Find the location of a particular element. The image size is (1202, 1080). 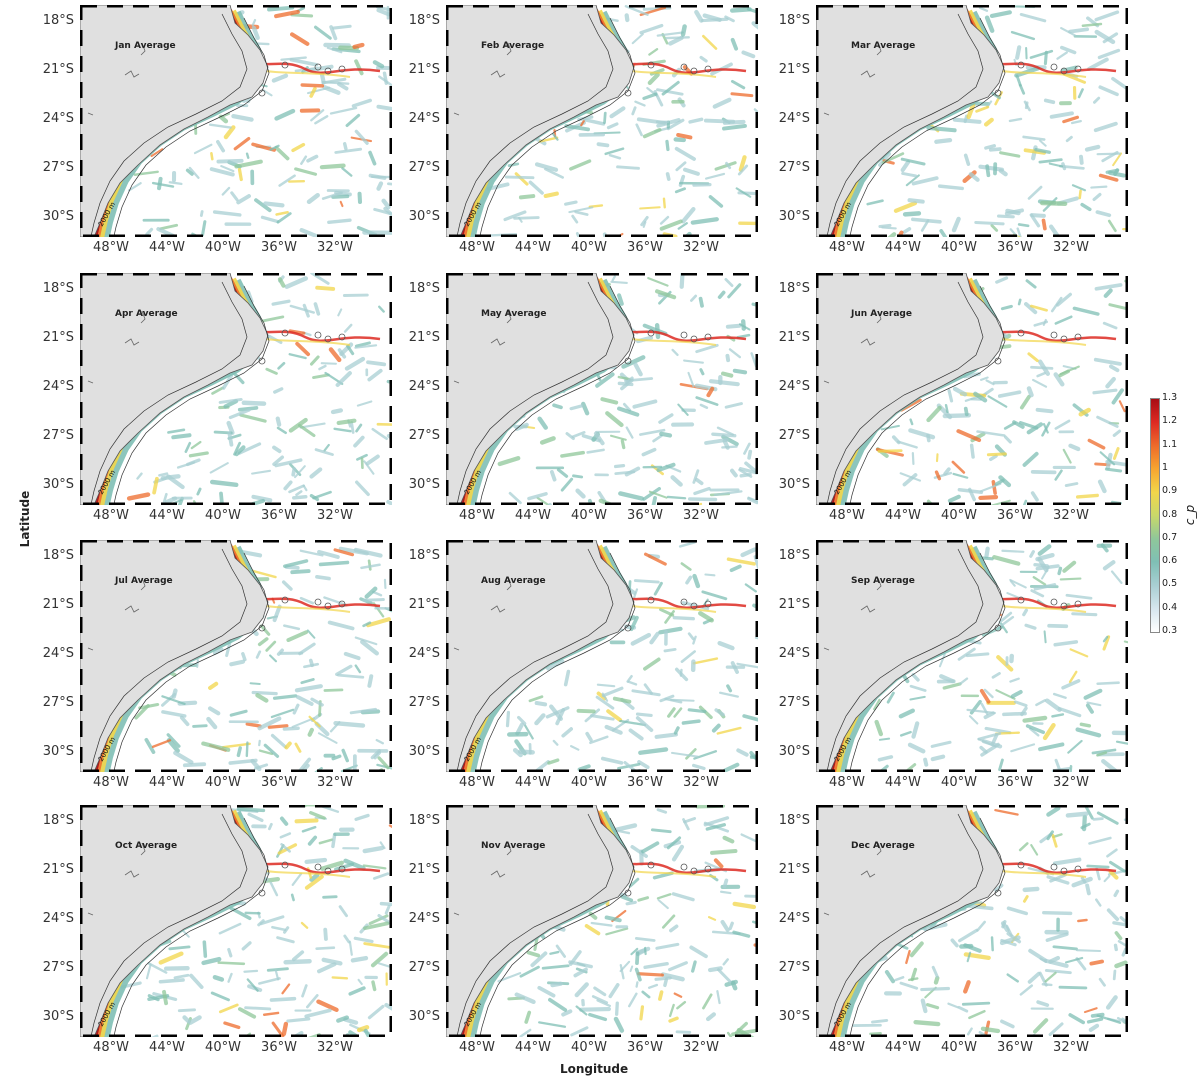

longitude-tick-label: 48°W is located at coordinates (477, 1047).